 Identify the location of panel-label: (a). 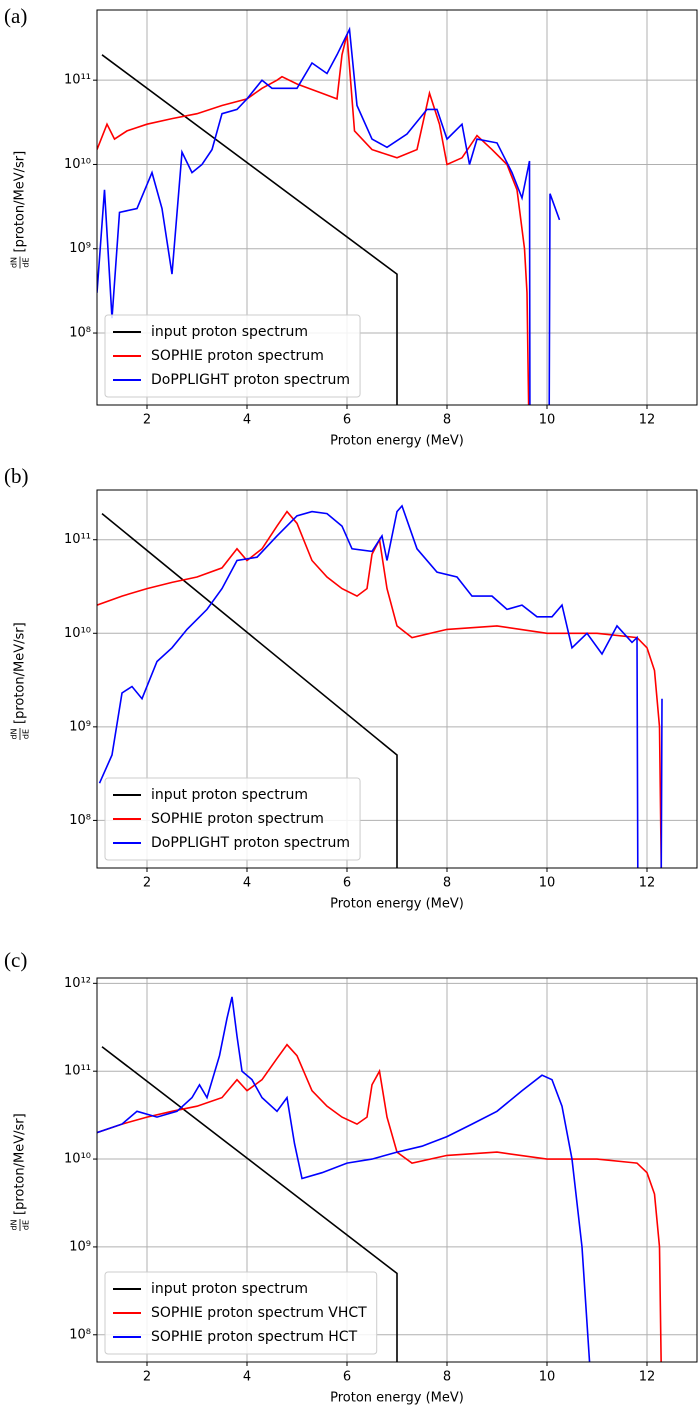
(15, 16).